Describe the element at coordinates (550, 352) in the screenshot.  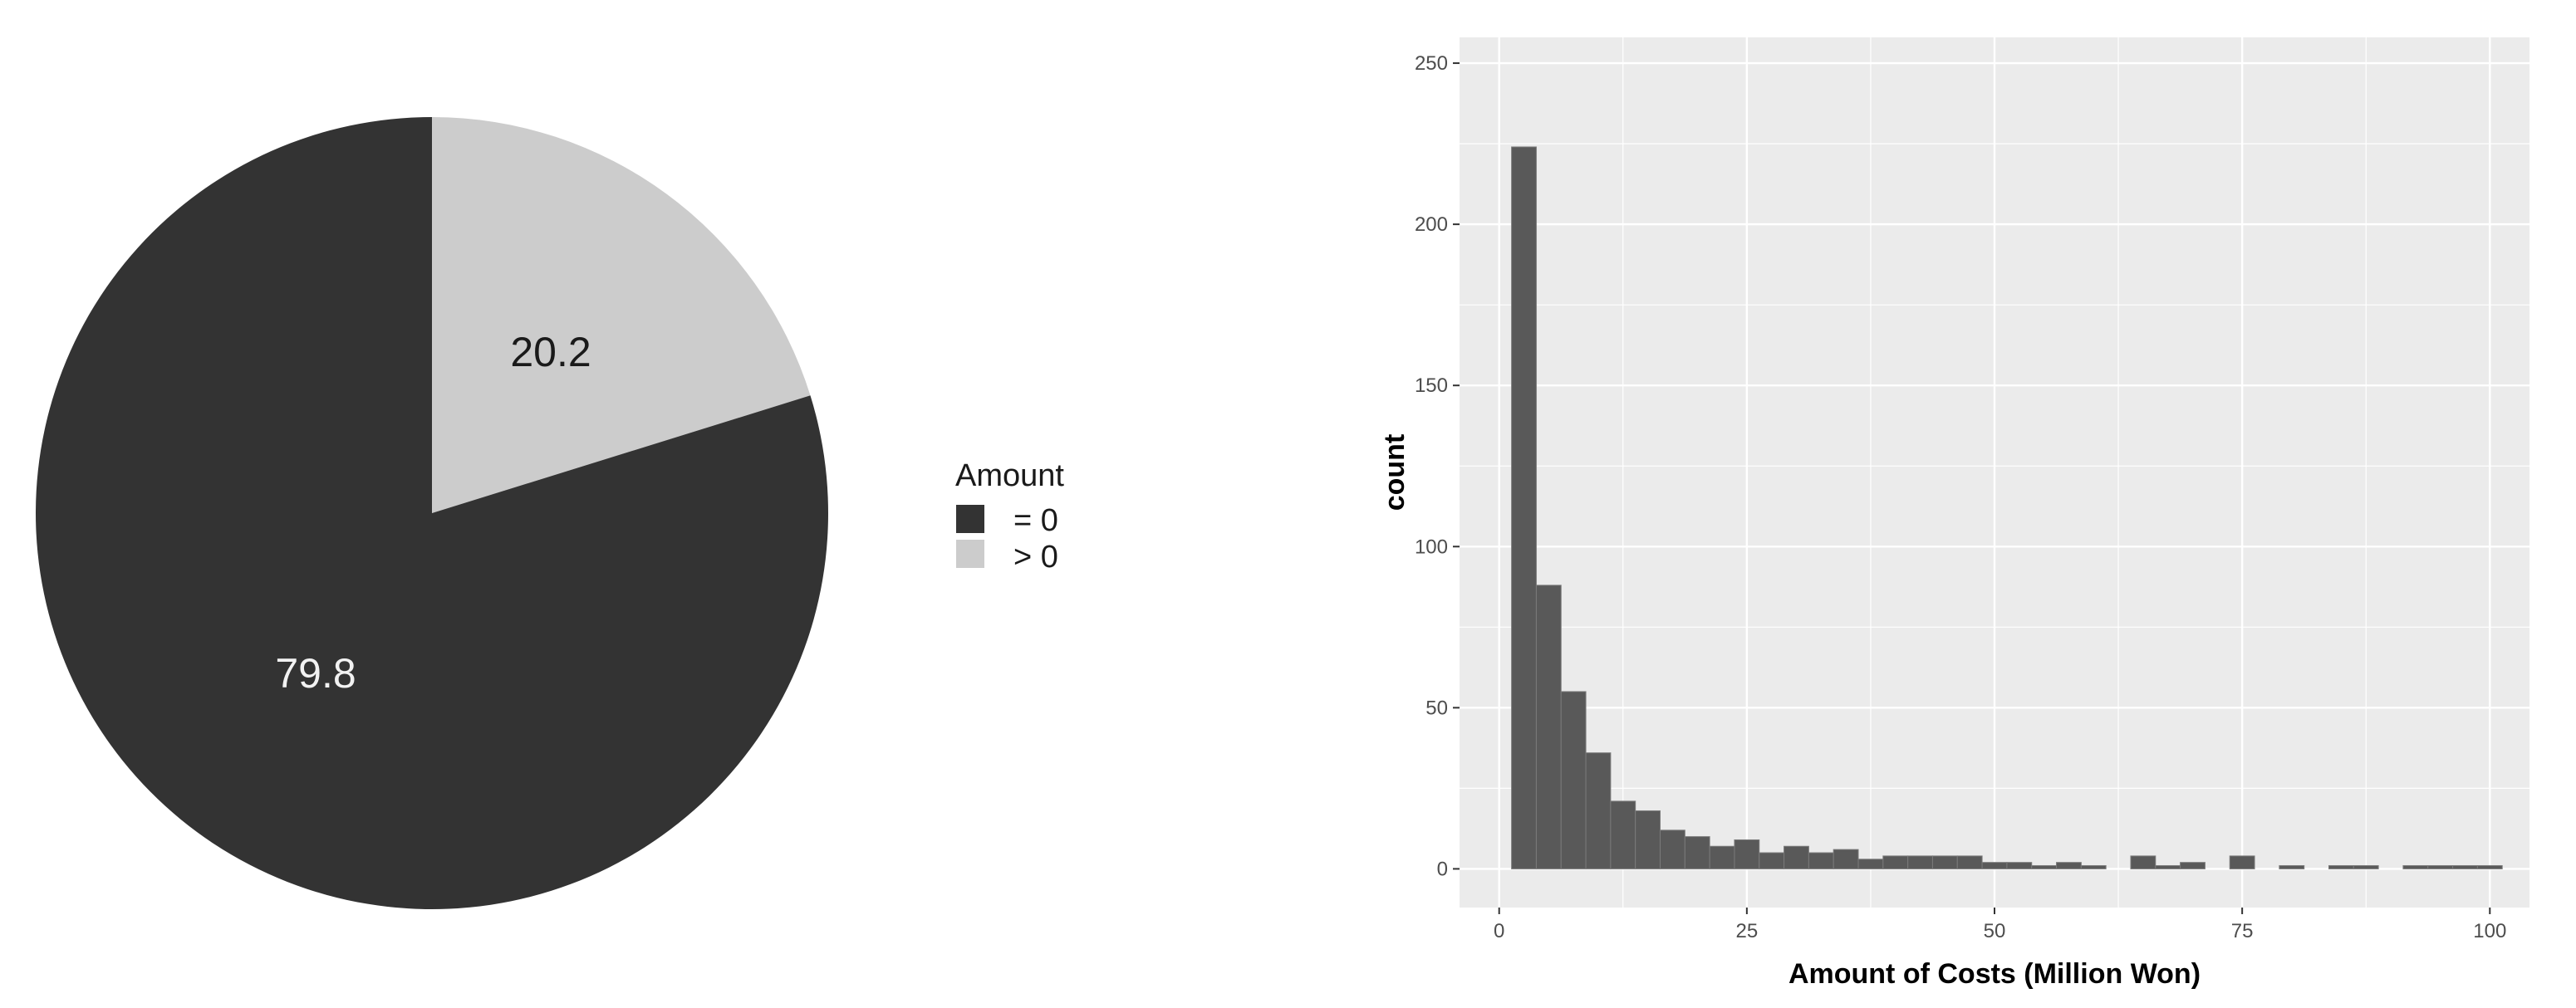
I see `pie-label-positive: 20.2` at that location.